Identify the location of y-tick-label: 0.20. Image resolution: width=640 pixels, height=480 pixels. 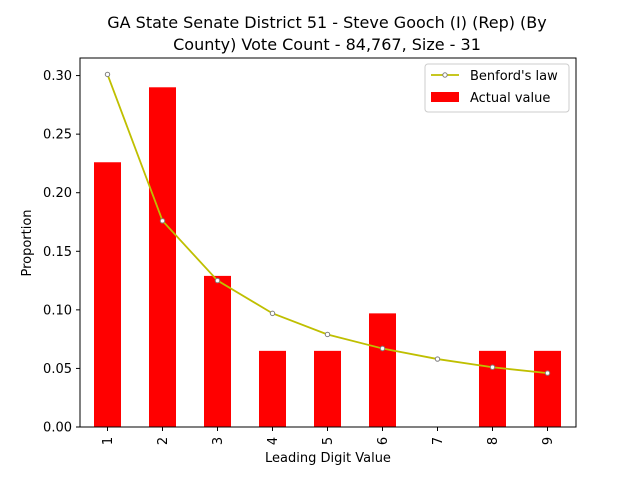
(57, 193).